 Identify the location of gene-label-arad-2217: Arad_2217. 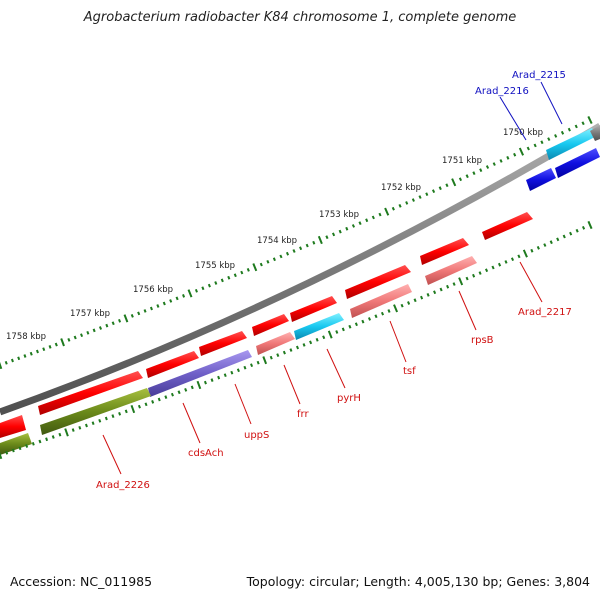
(545, 312).